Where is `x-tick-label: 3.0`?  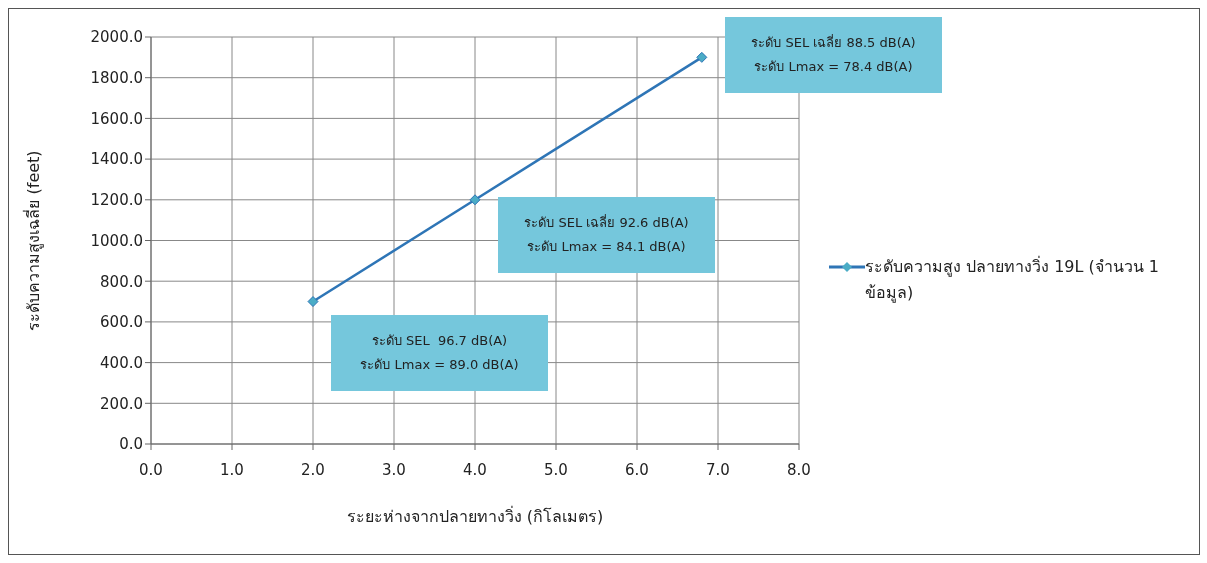 x-tick-label: 3.0 is located at coordinates (394, 469).